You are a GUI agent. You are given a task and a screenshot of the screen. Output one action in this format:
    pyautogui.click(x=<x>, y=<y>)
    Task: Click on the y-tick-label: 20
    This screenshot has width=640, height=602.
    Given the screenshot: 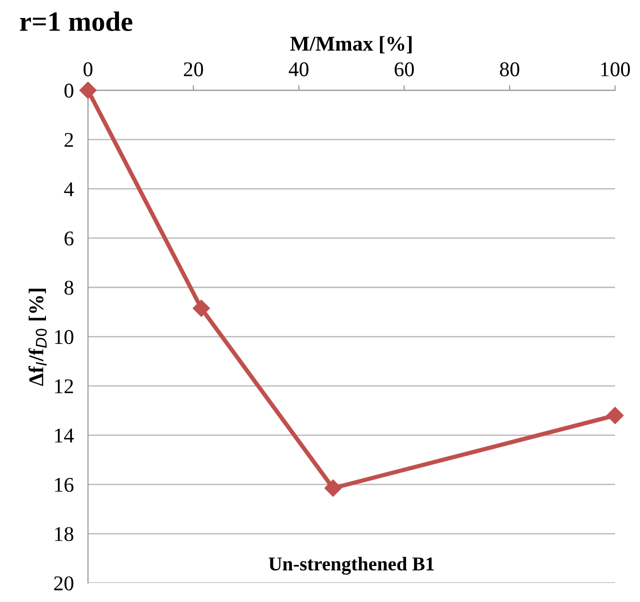 What is the action you would take?
    pyautogui.click(x=64, y=583)
    